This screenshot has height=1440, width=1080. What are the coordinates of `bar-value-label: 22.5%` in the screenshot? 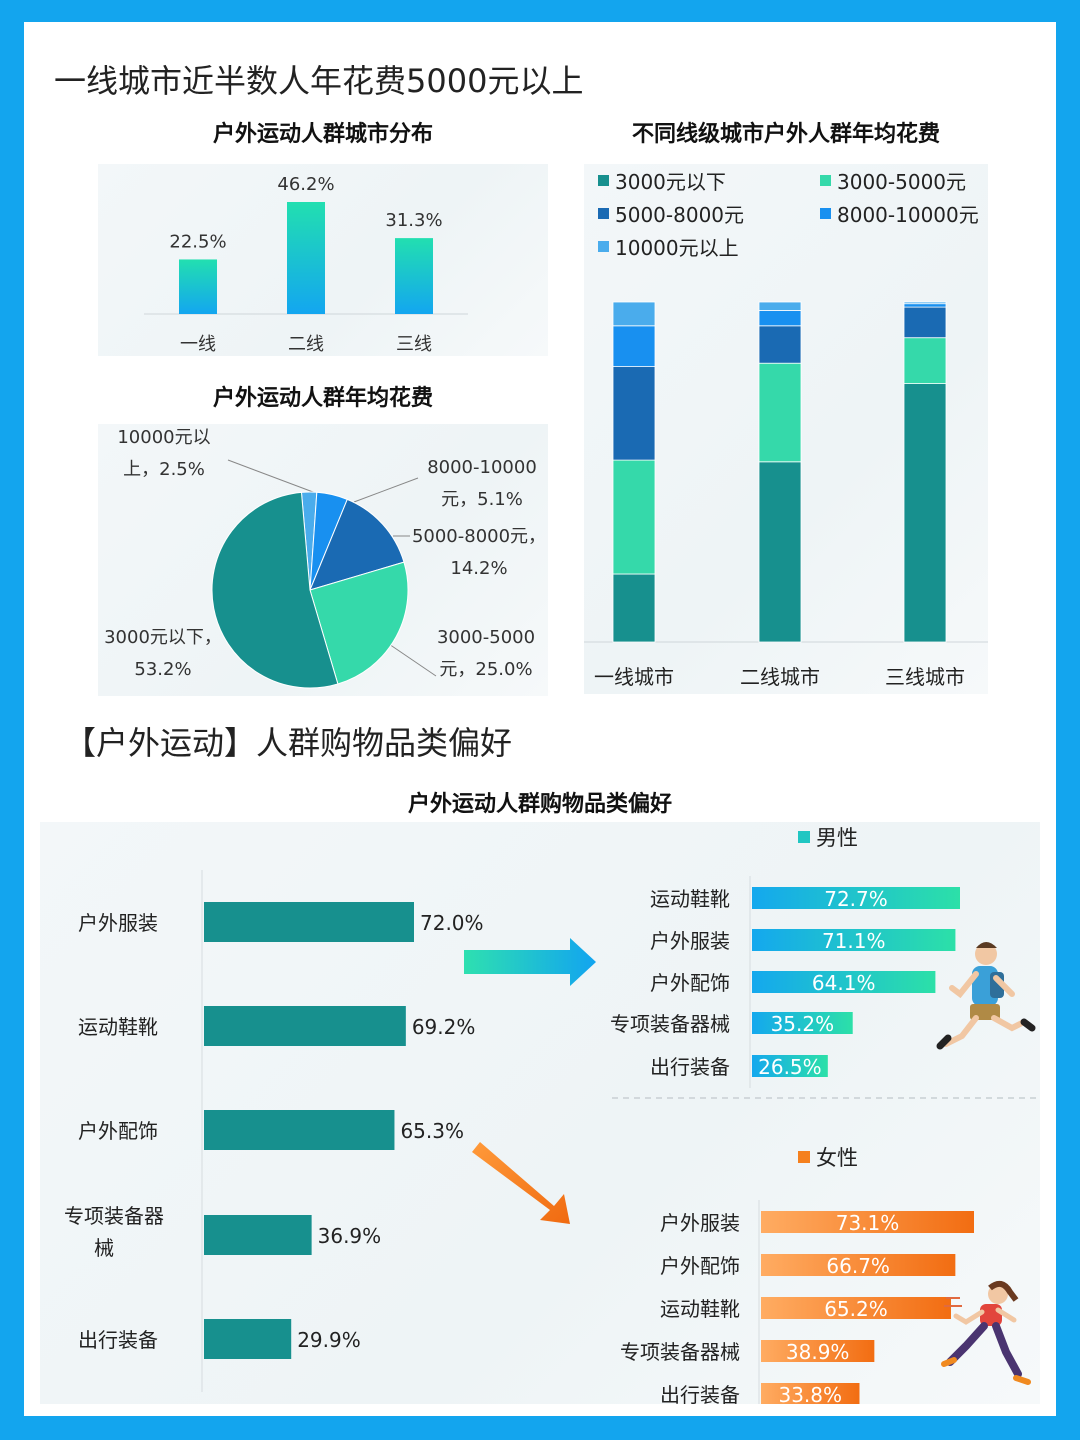 It's located at (197, 241).